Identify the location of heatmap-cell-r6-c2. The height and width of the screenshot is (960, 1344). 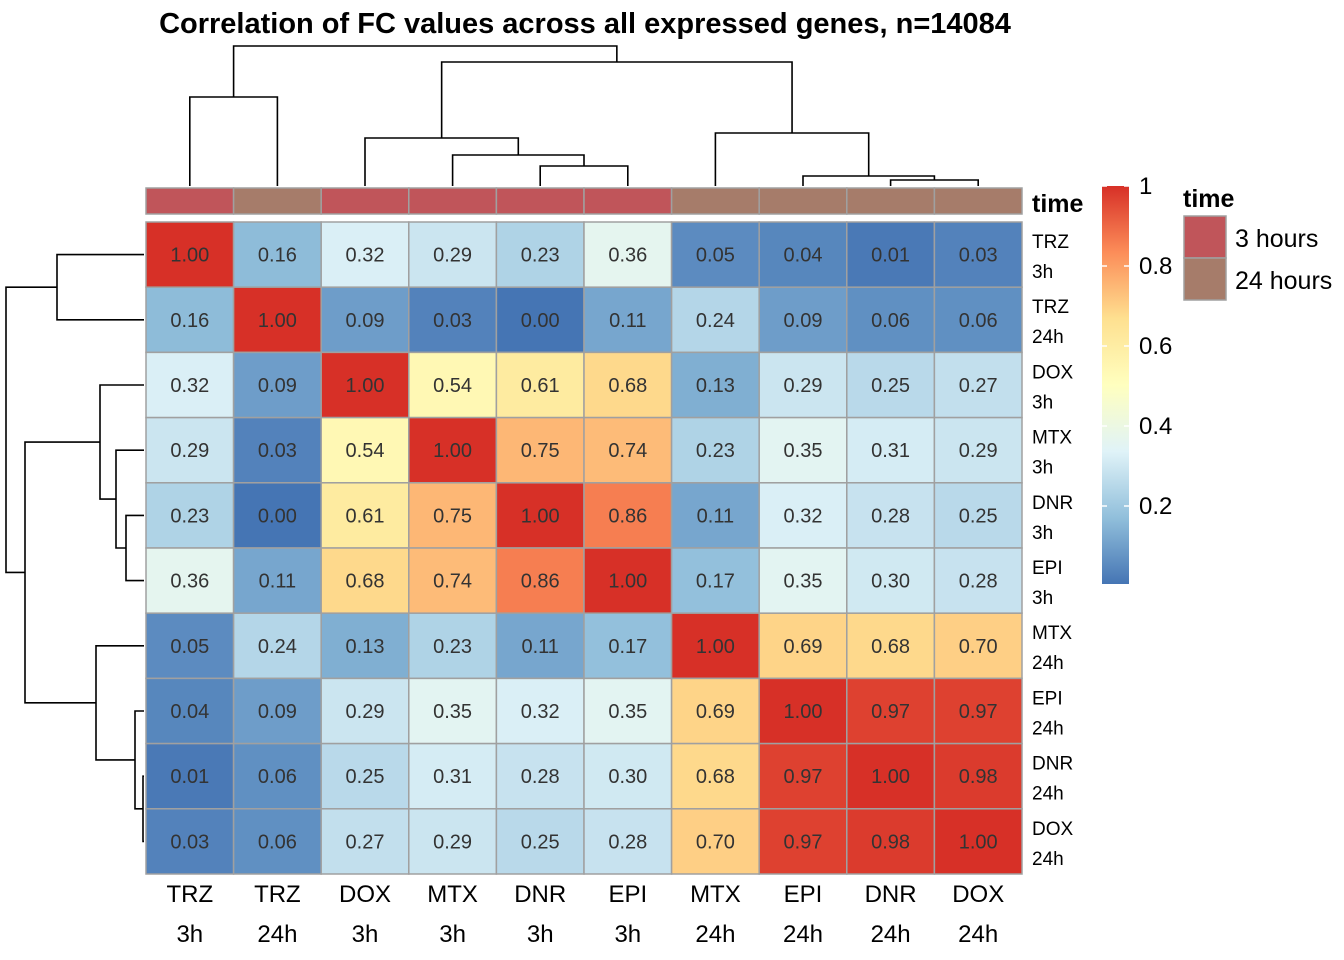
(277, 580).